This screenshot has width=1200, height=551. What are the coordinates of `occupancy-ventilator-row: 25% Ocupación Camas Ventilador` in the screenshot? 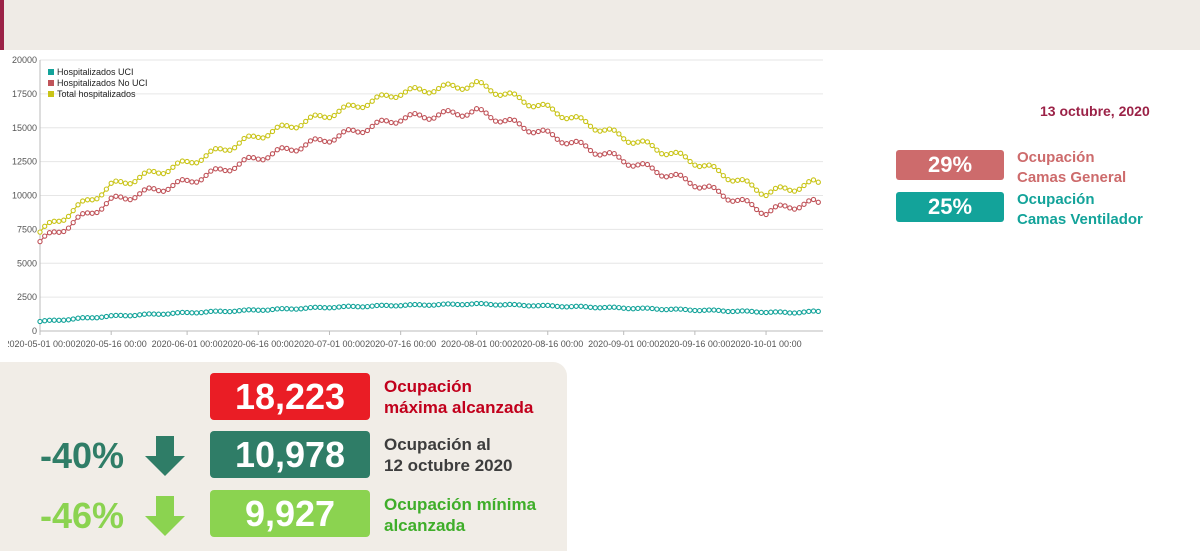 It's located at (1046, 210).